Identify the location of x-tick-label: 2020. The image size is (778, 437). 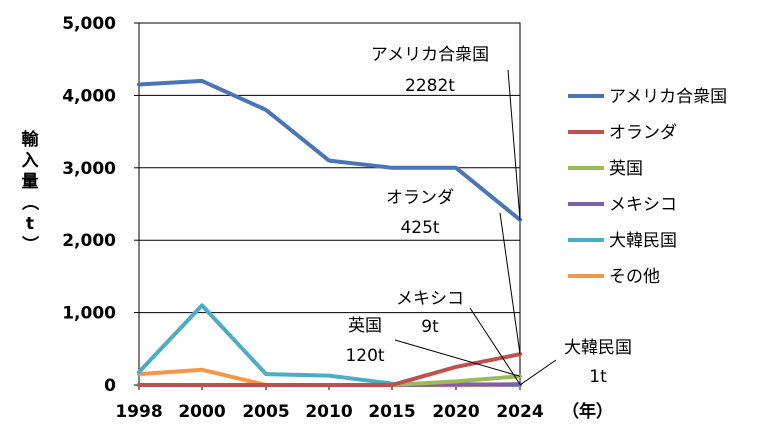
(455, 412).